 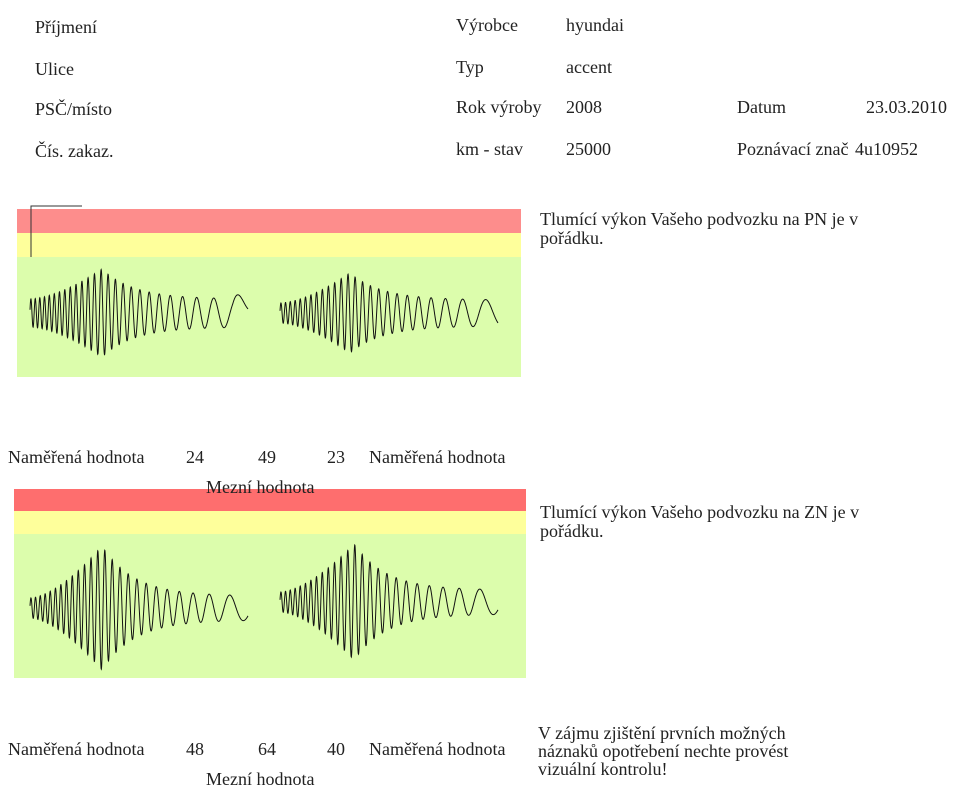 I want to click on front-left-wheel-trace, so click(x=139, y=312).